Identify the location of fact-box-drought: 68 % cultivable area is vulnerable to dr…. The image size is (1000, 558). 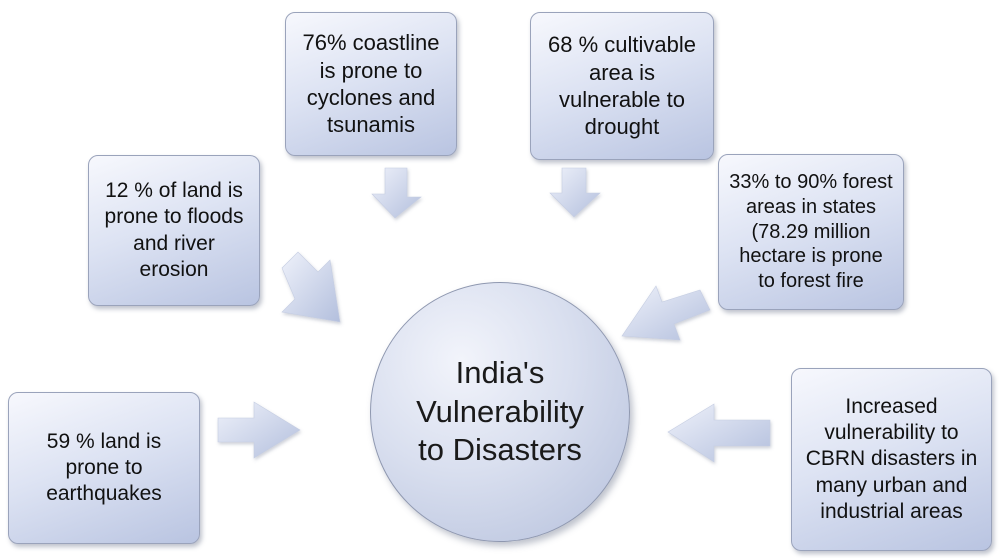
(622, 86).